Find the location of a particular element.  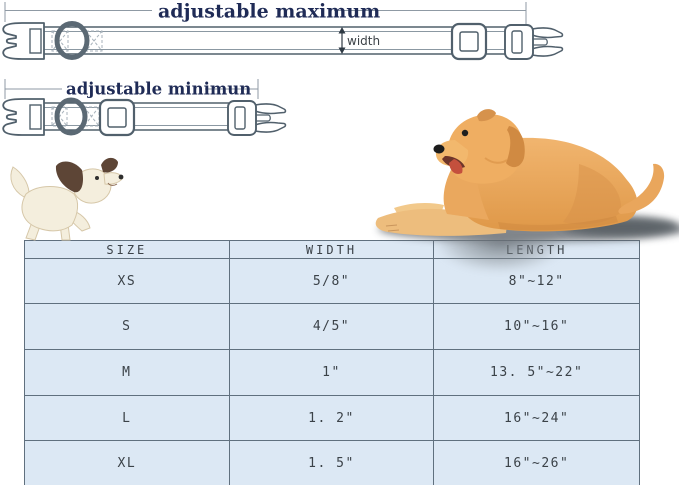

min-dimension-label: adjustable minimun is located at coordinates (158, 89).